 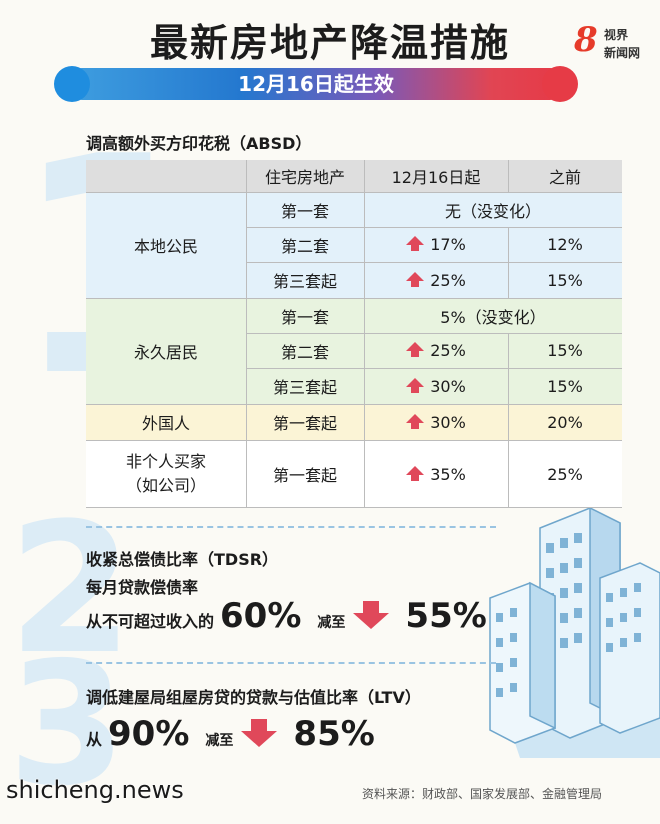 I want to click on pr-group-bg, so click(x=354, y=351).